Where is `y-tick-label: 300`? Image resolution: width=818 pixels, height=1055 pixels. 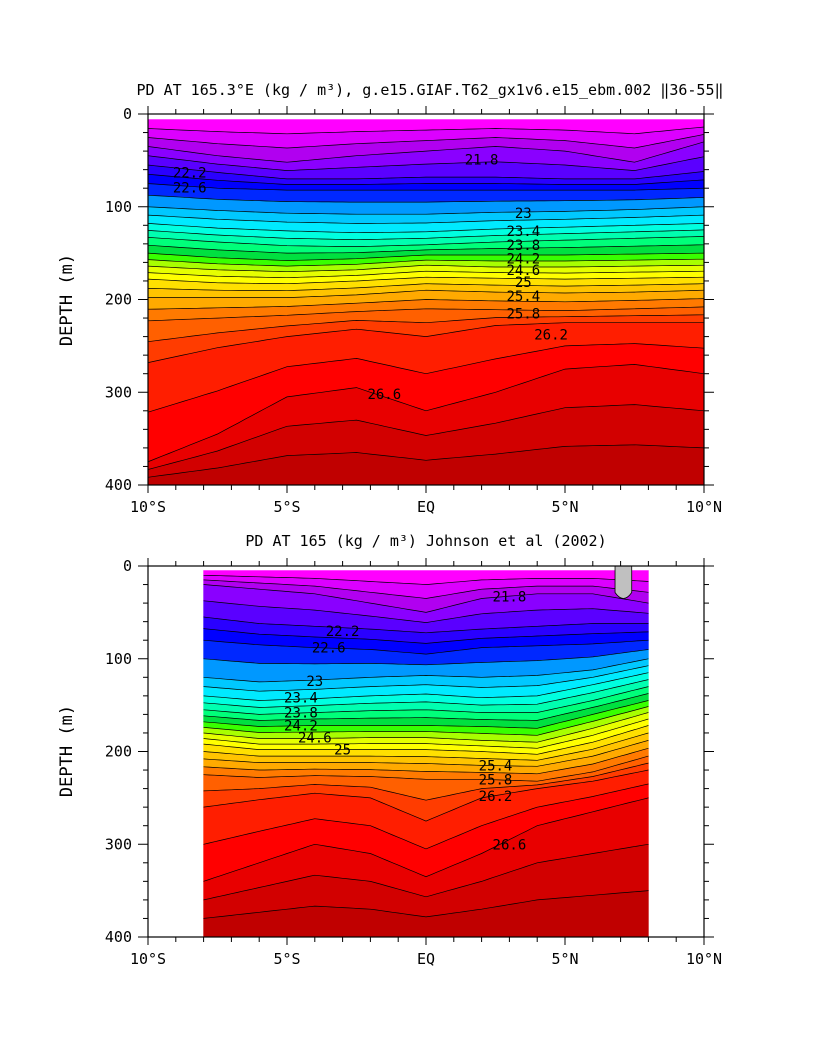
y-tick-label: 300 is located at coordinates (118, 844).